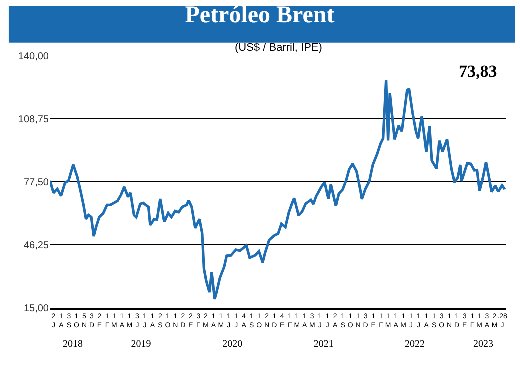 The width and height of the screenshot is (520, 373). What do you see at coordinates (278, 48) in the screenshot?
I see `chart-subtitle: (US$ / Barril, IPE)` at bounding box center [278, 48].